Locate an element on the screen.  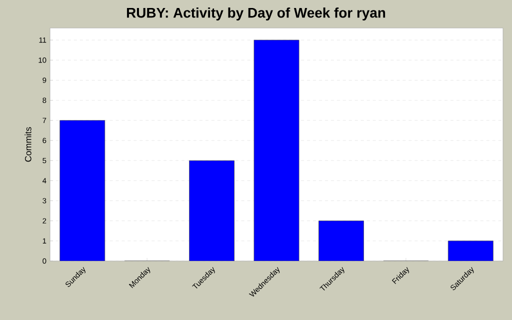
chart-title: RUBY: Activity by Day of Week for ryan is located at coordinates (256, 13).